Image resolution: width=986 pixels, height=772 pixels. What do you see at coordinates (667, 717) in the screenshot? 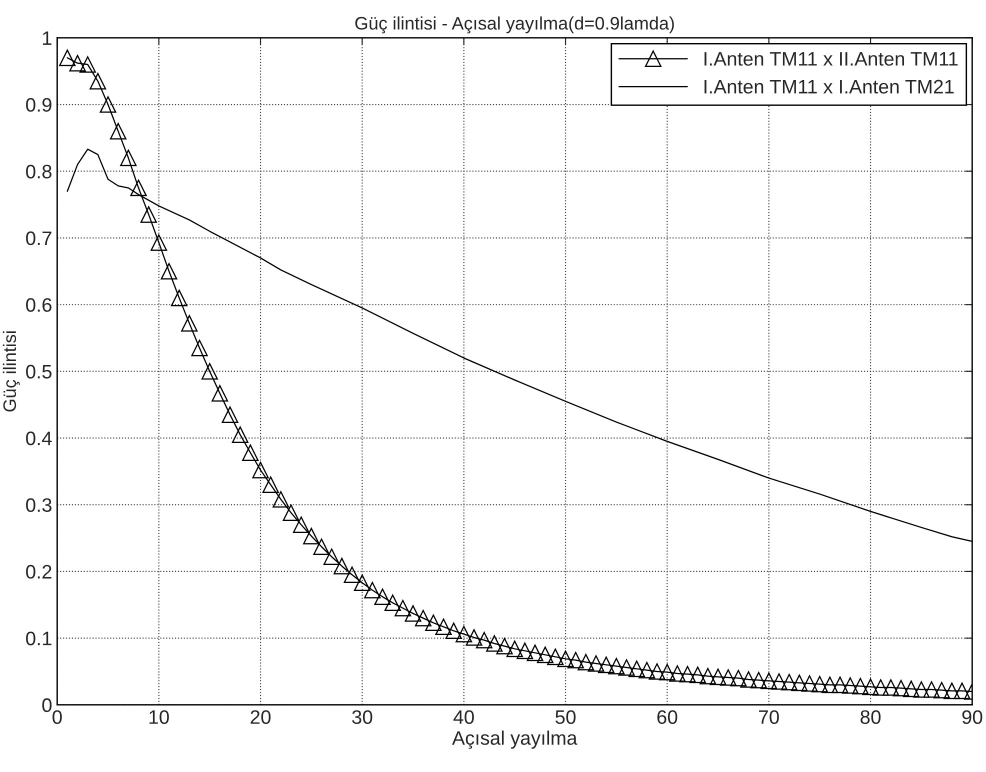
I see `x-tick-label: 60` at bounding box center [667, 717].